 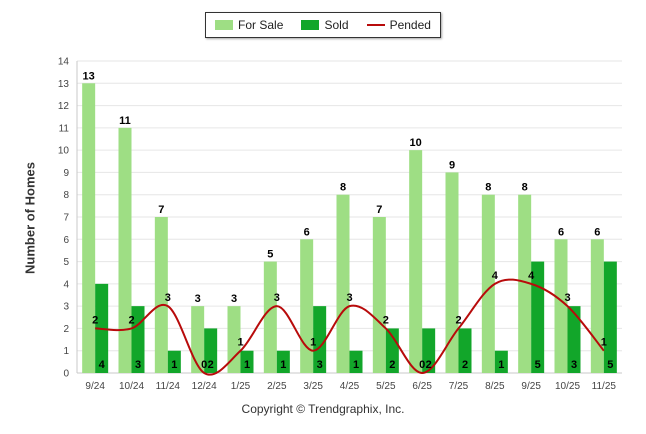 What do you see at coordinates (66, 195) in the screenshot?
I see `y-tick-label: 8` at bounding box center [66, 195].